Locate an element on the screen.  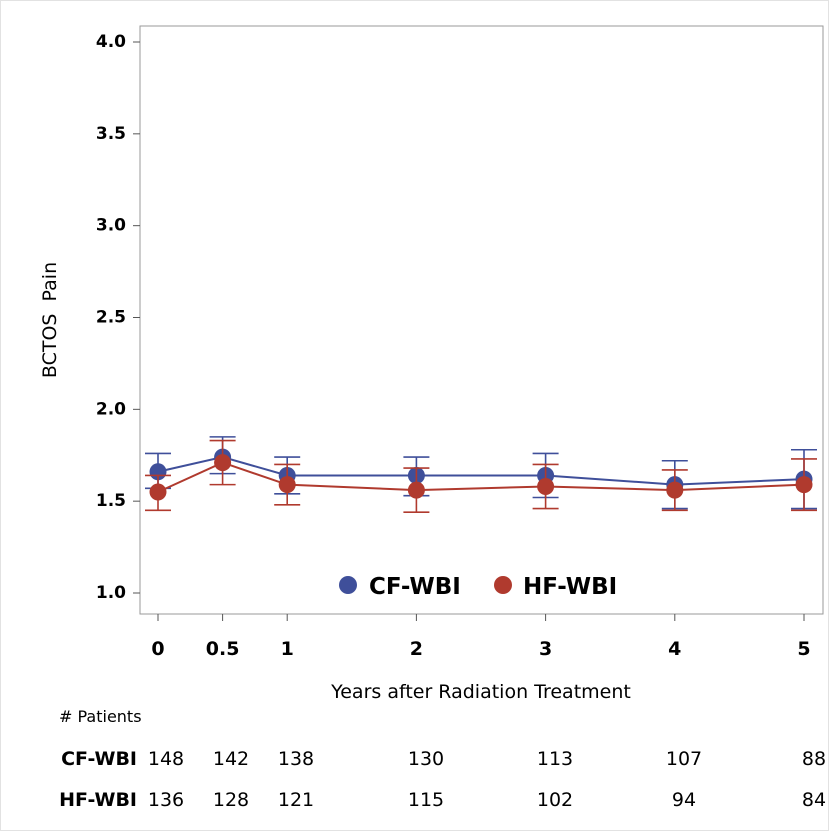
risk-count: 142 is located at coordinates (231, 759).